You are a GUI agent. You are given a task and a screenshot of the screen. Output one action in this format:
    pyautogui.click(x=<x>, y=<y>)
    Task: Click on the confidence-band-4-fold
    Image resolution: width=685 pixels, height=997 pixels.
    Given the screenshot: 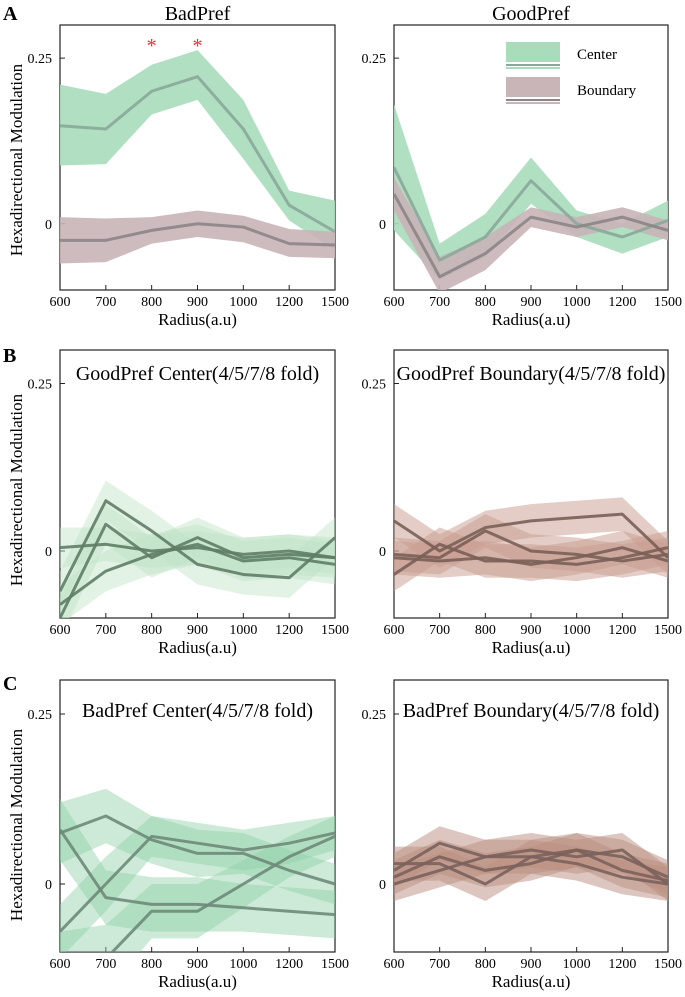 What is the action you would take?
    pyautogui.click(x=197, y=846)
    